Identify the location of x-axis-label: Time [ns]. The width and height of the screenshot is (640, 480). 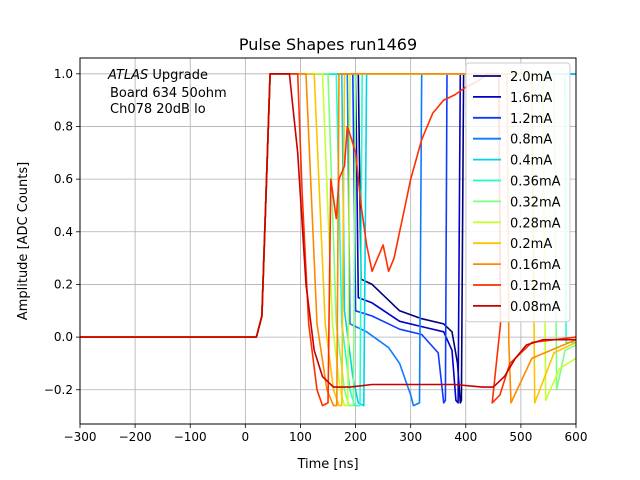
(327, 464).